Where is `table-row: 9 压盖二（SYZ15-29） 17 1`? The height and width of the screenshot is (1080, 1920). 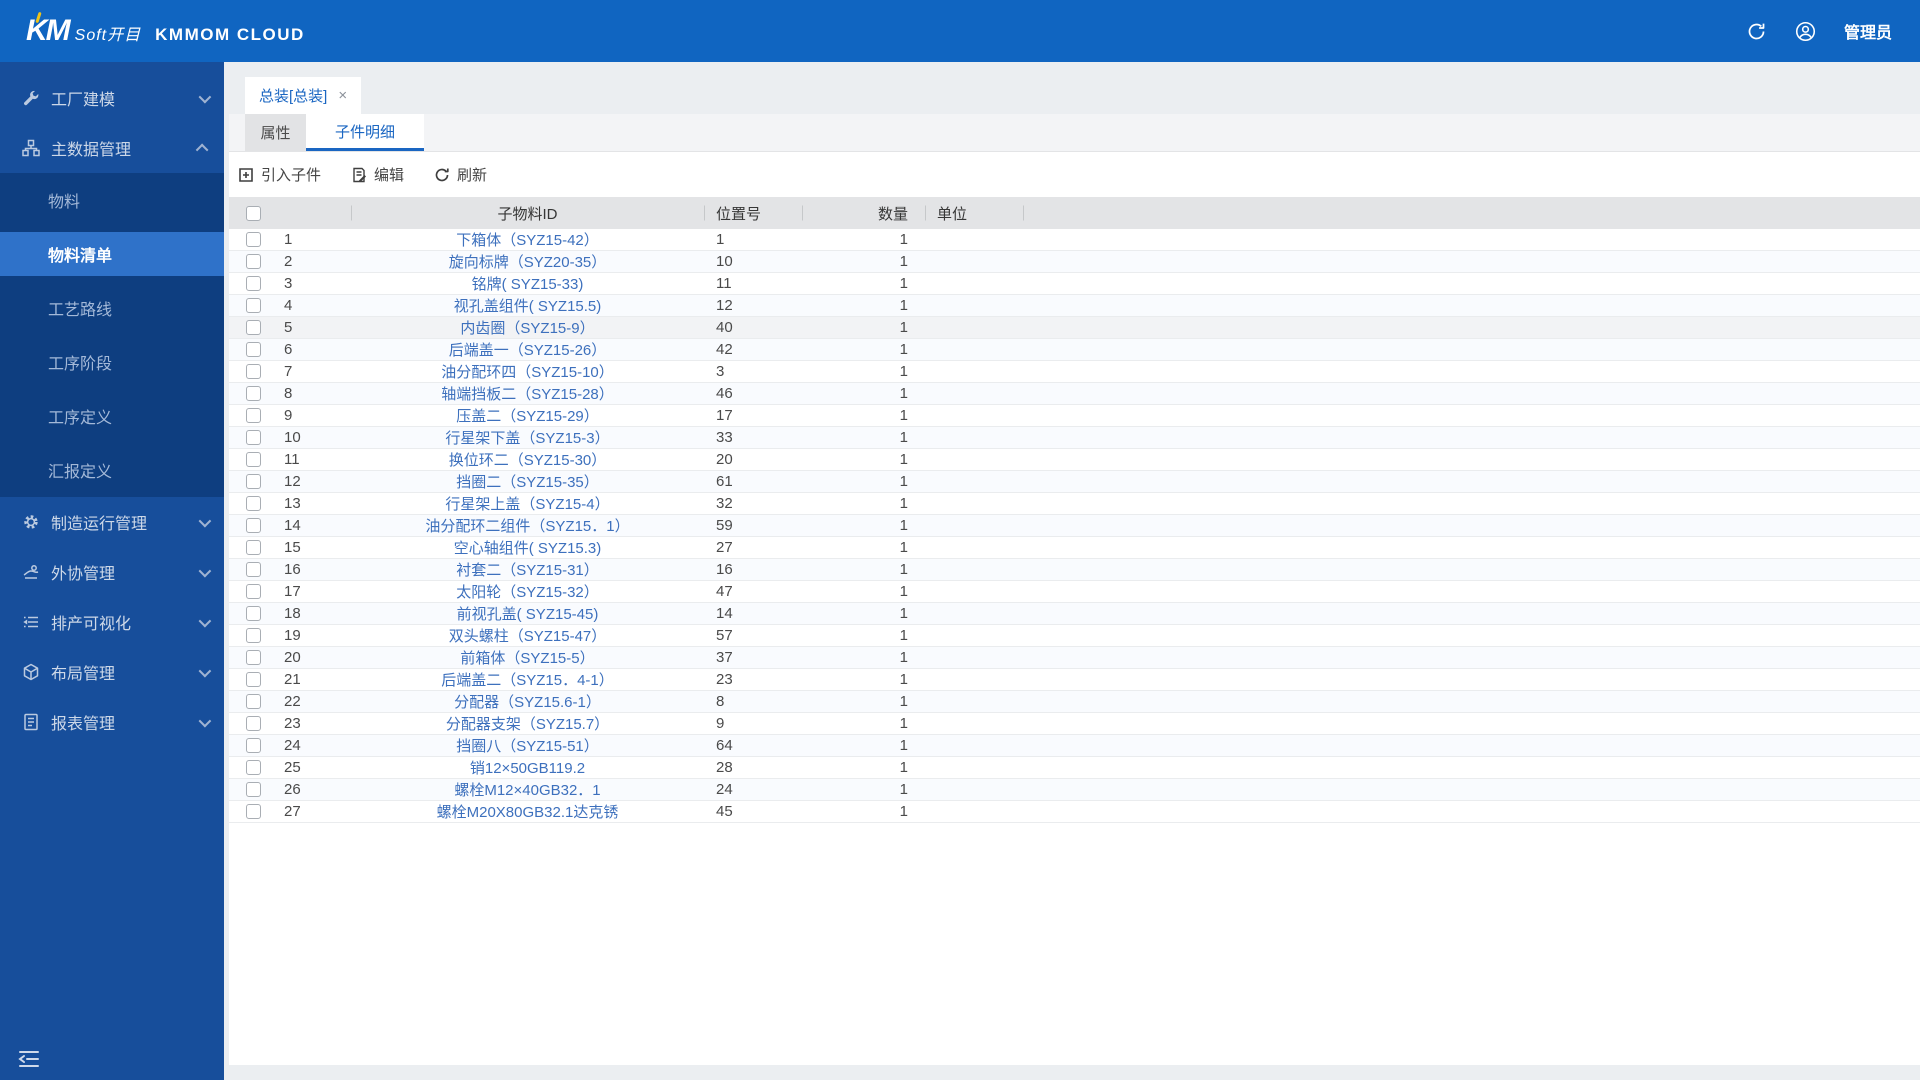 table-row: 9 压盖二（SYZ15-29） 17 1 is located at coordinates (1074, 416).